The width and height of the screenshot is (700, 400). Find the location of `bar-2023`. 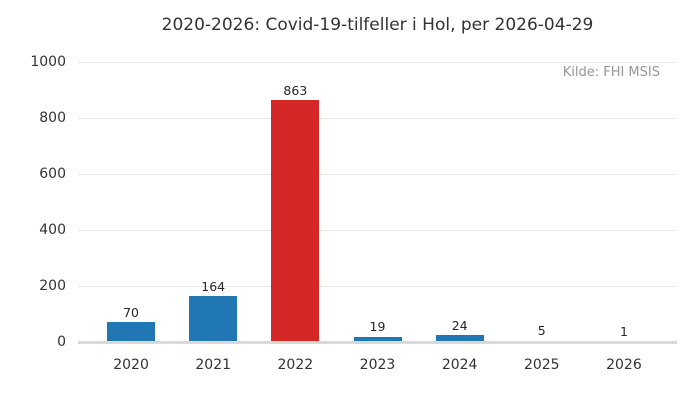

bar-2023 is located at coordinates (377, 339).